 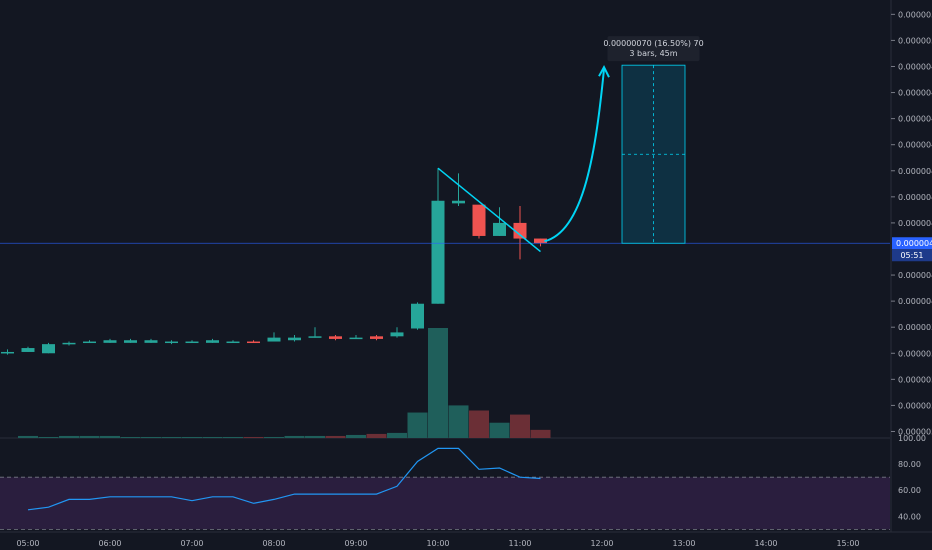 What do you see at coordinates (915, 353) in the screenshot?
I see `price-tick-label: 0.00000380` at bounding box center [915, 353].